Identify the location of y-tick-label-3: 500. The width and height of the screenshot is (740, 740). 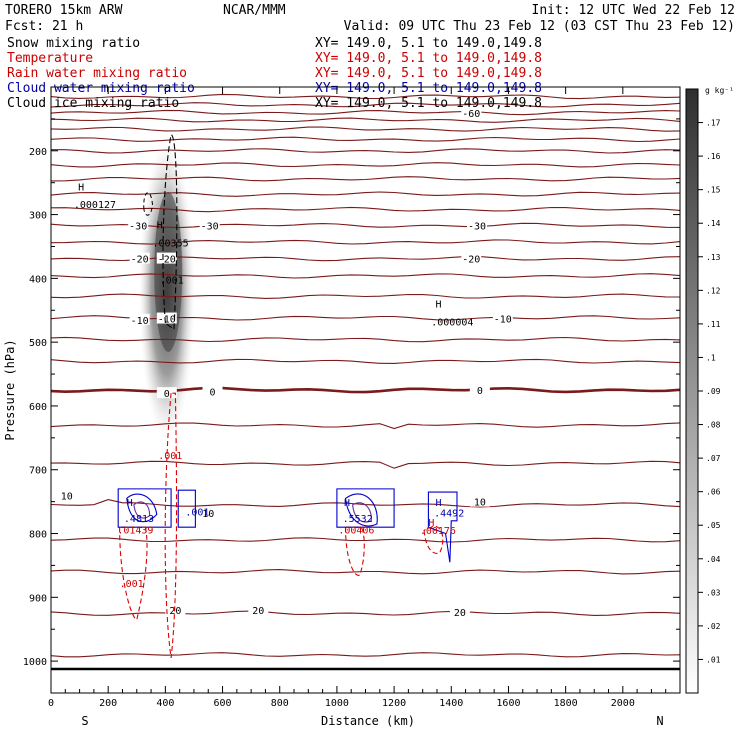
(38, 343).